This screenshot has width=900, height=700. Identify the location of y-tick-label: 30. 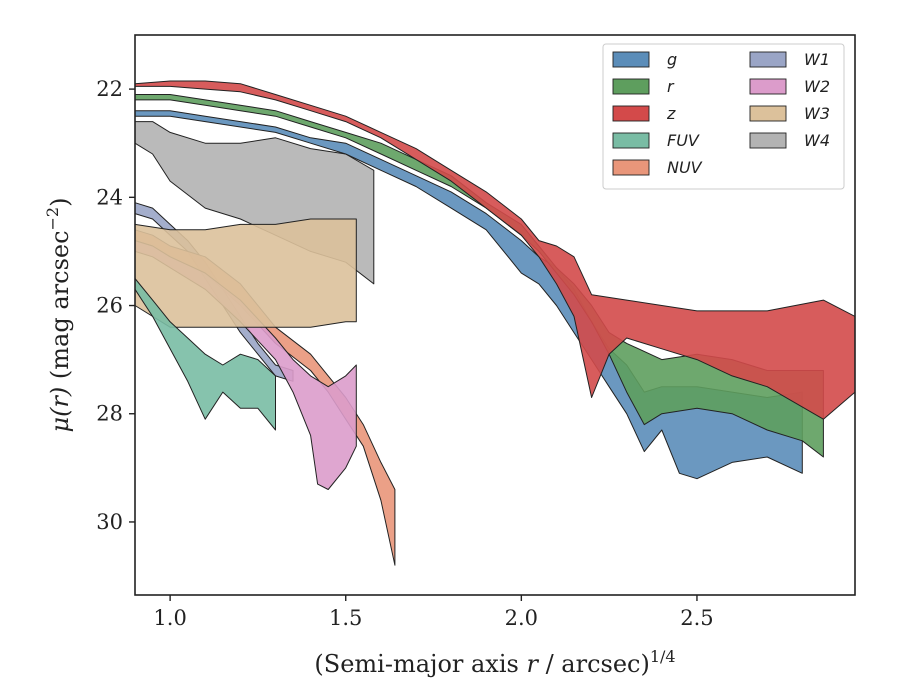
(109, 522).